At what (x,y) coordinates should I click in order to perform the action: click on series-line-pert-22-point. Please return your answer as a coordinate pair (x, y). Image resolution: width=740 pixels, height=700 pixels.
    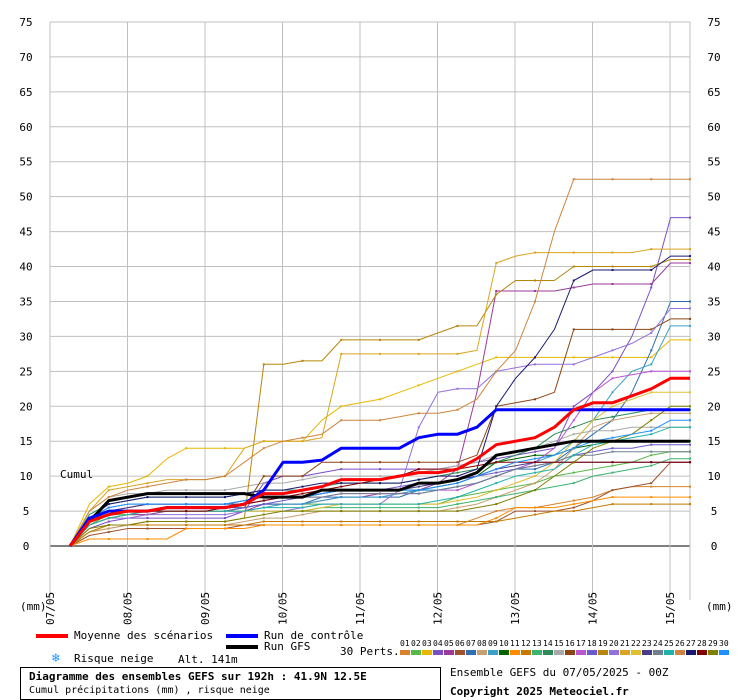
    Looking at the image, I should click on (263, 511).